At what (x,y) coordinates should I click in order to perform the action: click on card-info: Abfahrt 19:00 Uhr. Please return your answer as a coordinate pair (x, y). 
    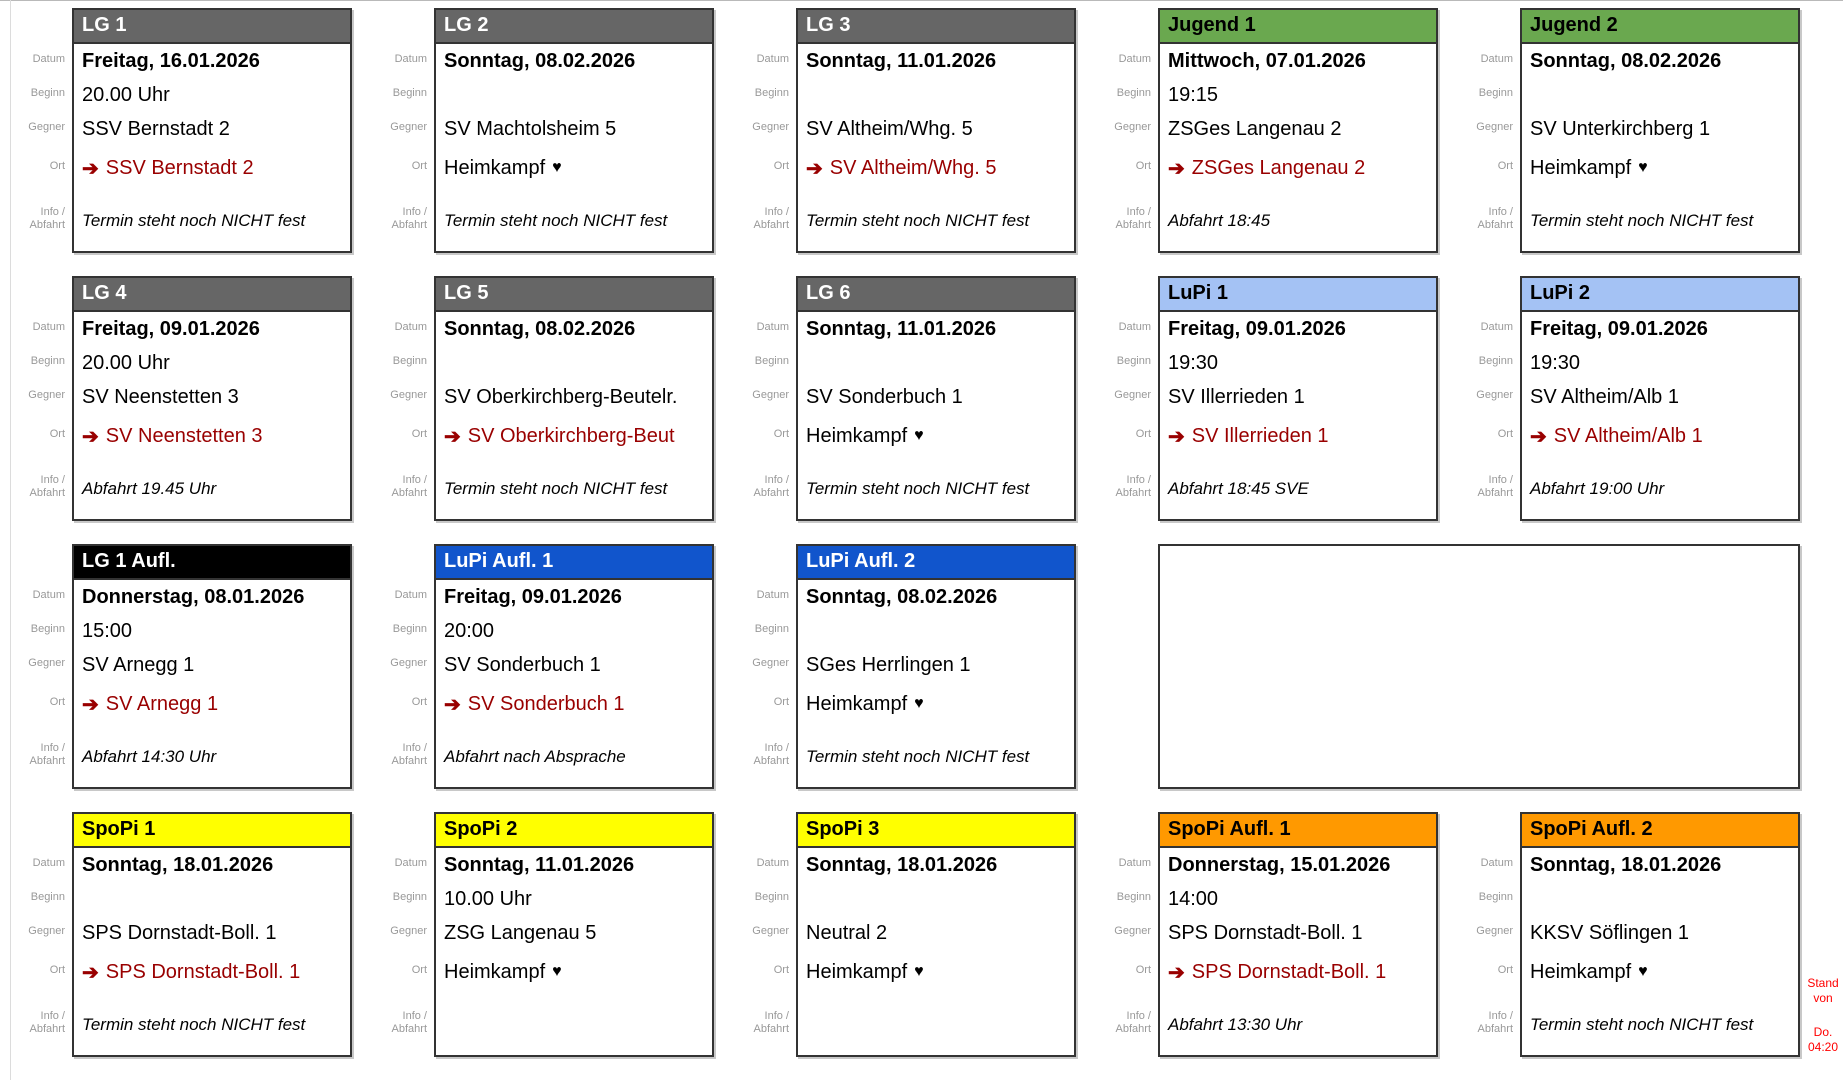
    Looking at the image, I should click on (1597, 488).